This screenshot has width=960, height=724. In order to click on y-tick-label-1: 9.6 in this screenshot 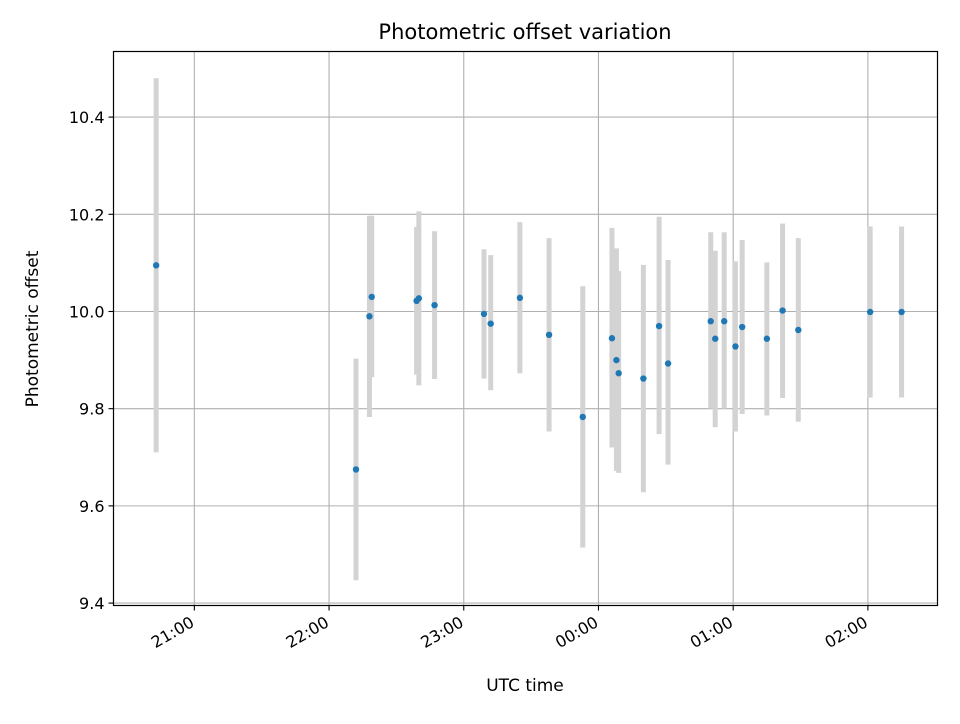, I will do `click(91, 506)`.